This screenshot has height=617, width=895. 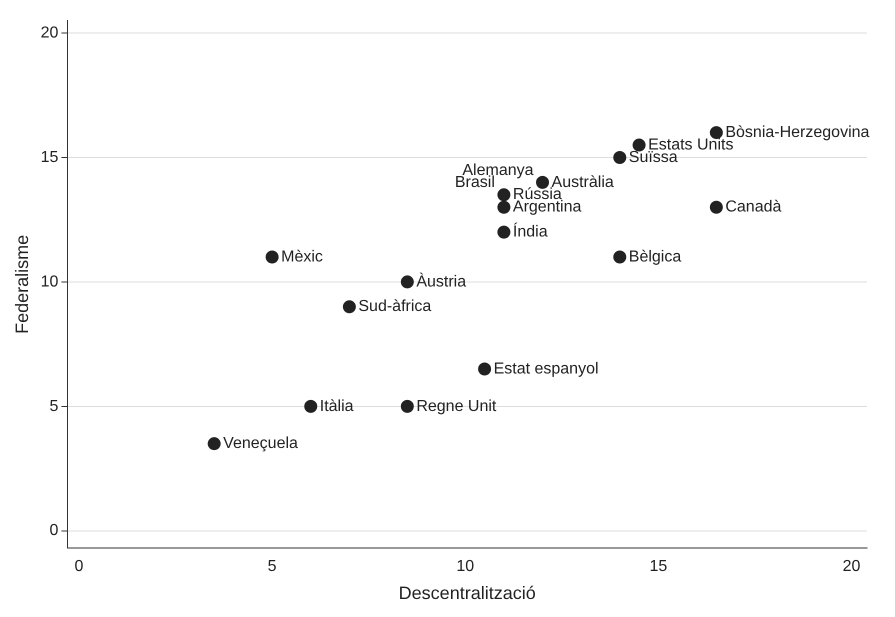 What do you see at coordinates (49, 281) in the screenshot?
I see `y-tick-label: 10` at bounding box center [49, 281].